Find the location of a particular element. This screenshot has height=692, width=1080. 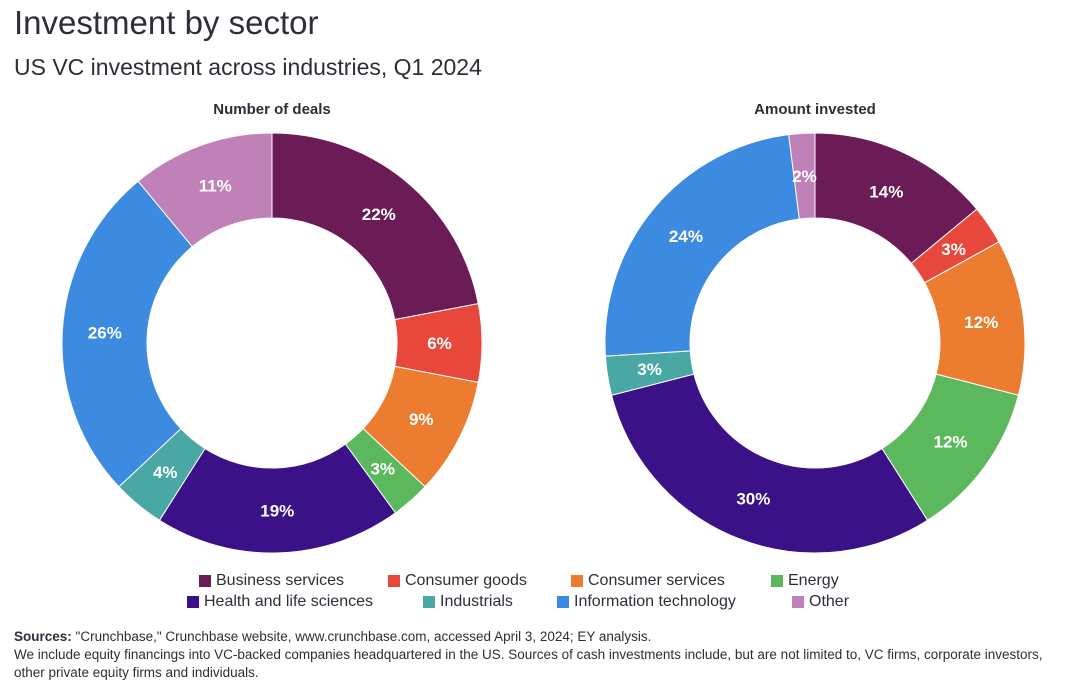

legend-item: Other is located at coordinates (820, 602).